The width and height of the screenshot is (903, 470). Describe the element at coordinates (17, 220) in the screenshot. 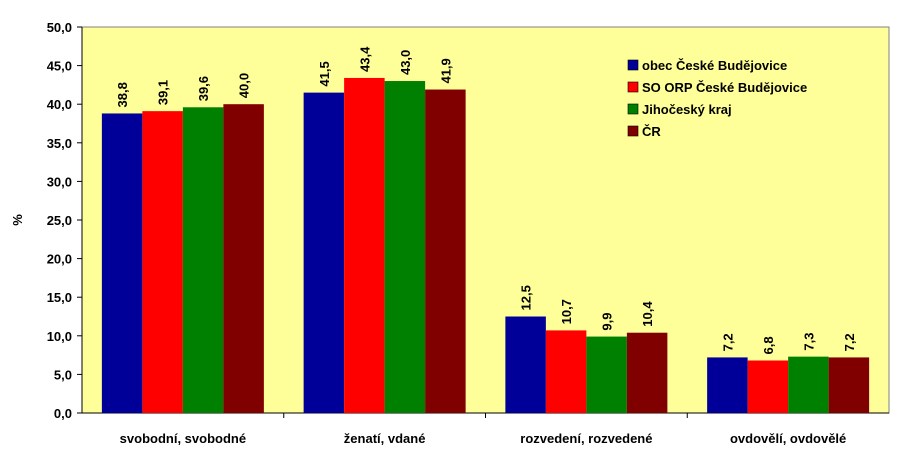

I see `y-axis-label: %` at that location.